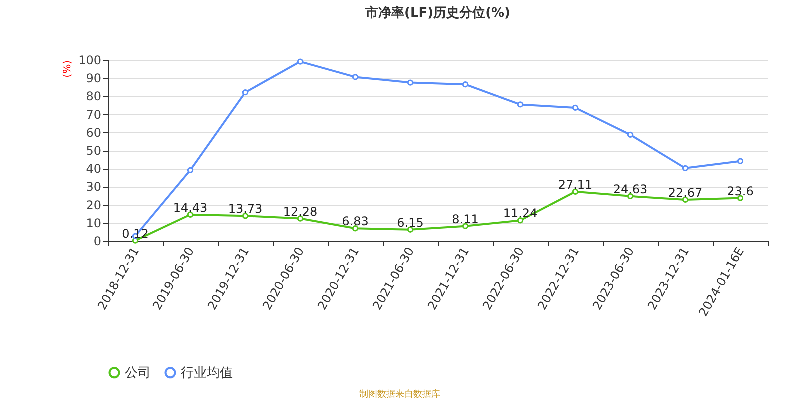  I want to click on y-tick-label: 90, so click(94, 79).